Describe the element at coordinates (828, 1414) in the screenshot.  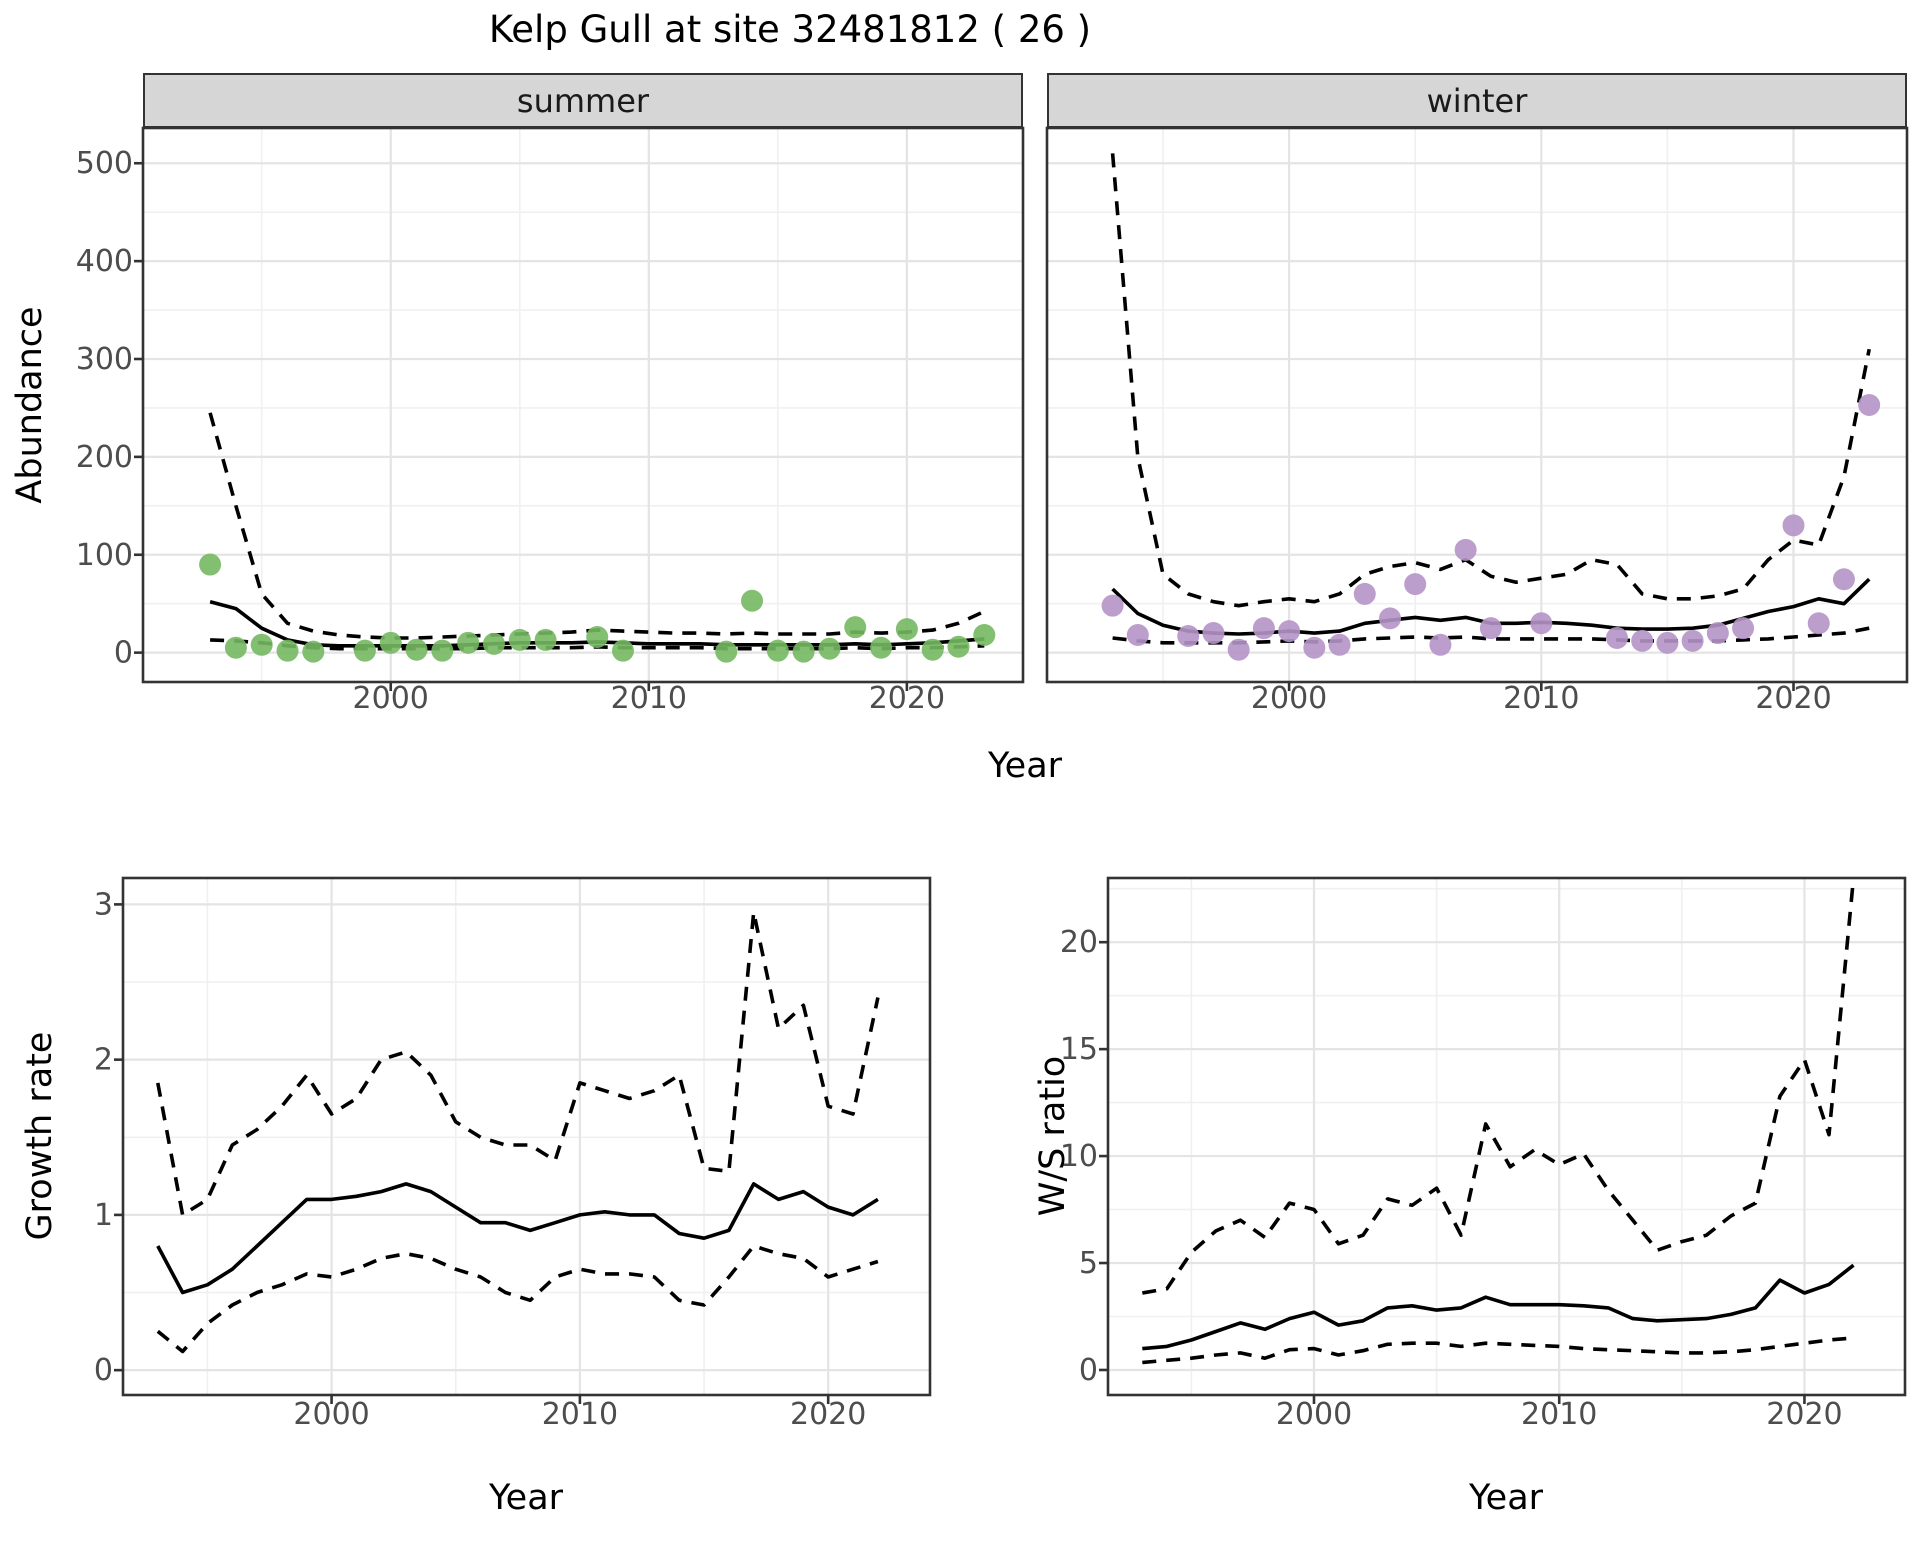
I see `growth-rate-x-tick-label: 2020` at that location.